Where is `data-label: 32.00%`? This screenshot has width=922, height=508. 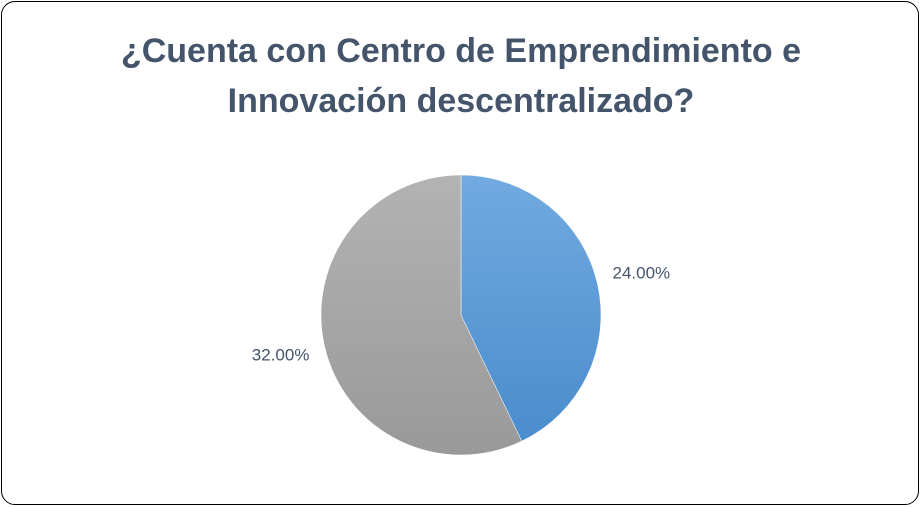
data-label: 32.00% is located at coordinates (281, 355).